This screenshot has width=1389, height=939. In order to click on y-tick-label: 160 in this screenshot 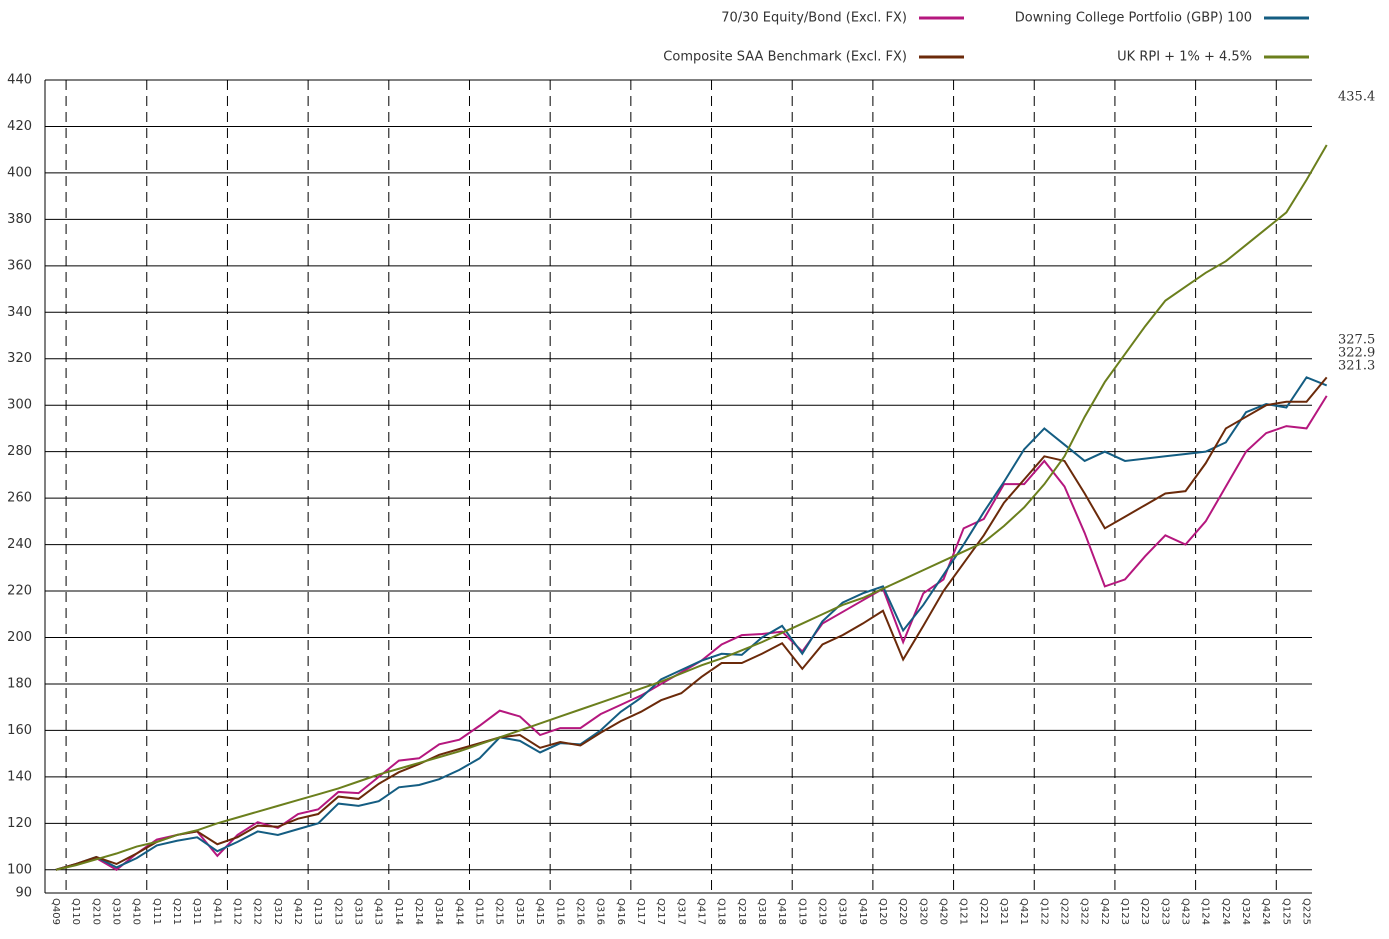, I will do `click(19, 730)`.